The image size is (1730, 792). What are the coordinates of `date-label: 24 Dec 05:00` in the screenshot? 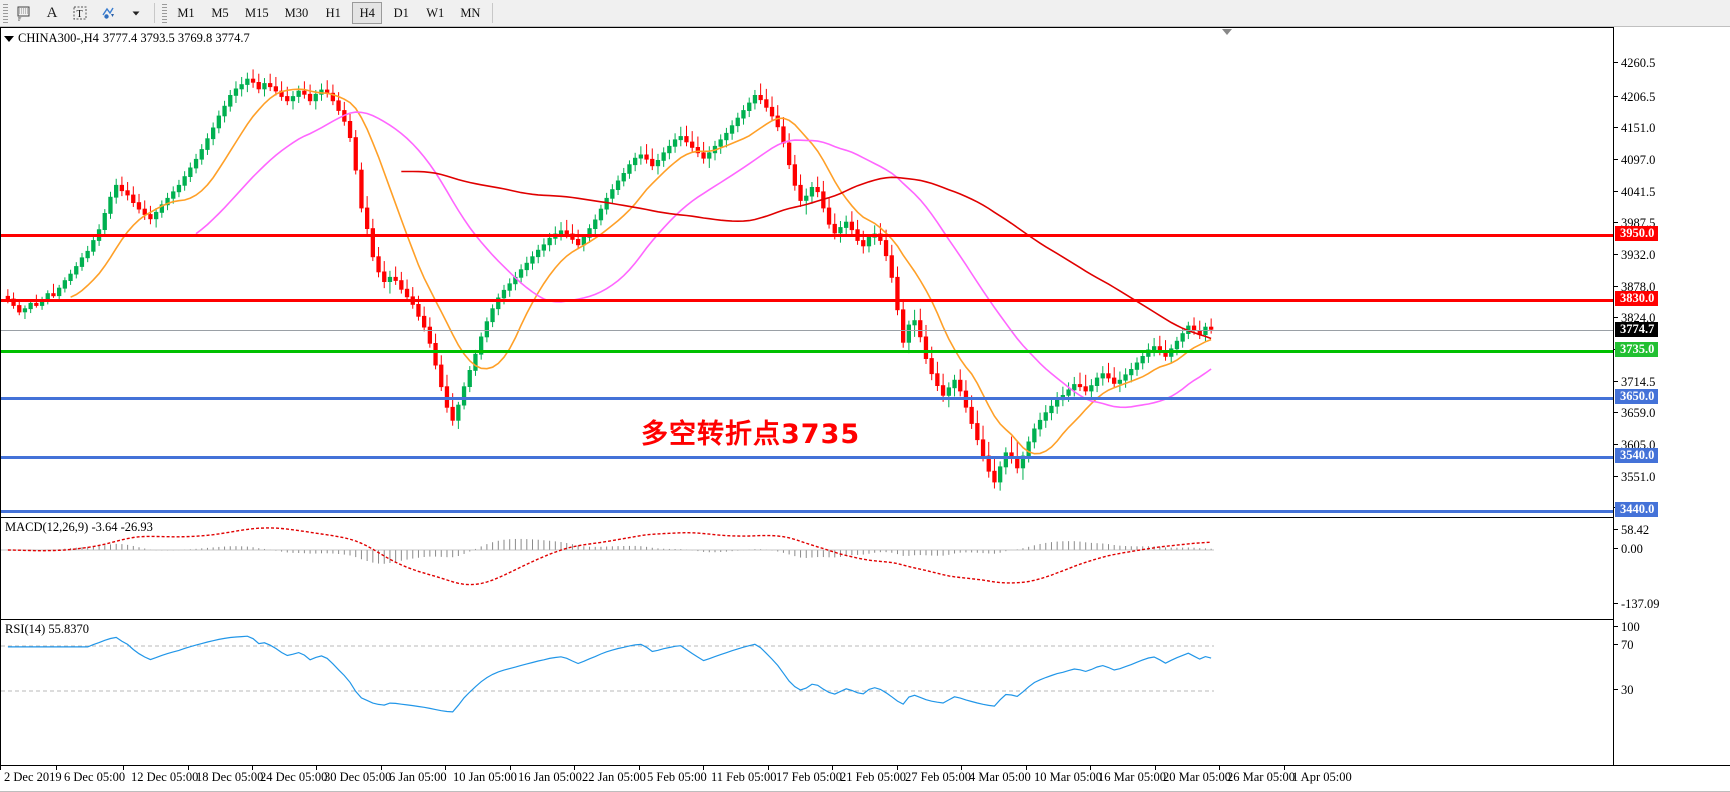 It's located at (294, 777).